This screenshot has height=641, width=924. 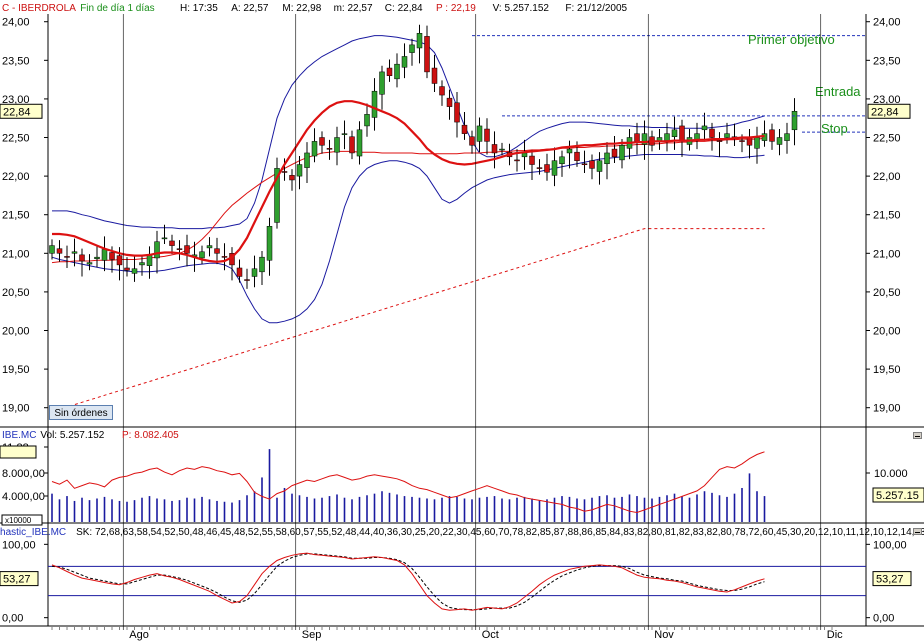 What do you see at coordinates (917, 435) in the screenshot?
I see `minimize-volume-panel-icon` at bounding box center [917, 435].